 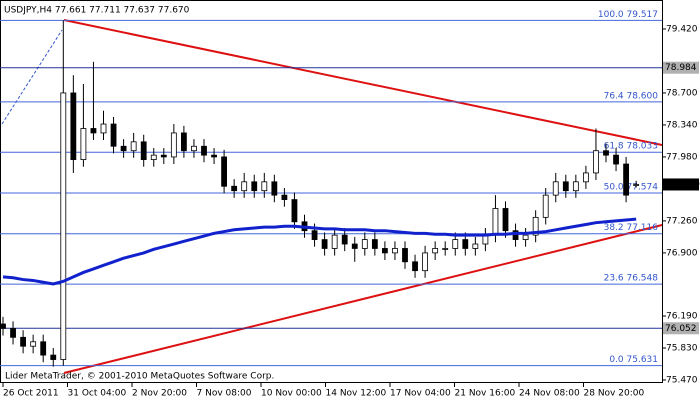 What do you see at coordinates (633, 360) in the screenshot?
I see `fib-label: 0.0 75.631` at bounding box center [633, 360].